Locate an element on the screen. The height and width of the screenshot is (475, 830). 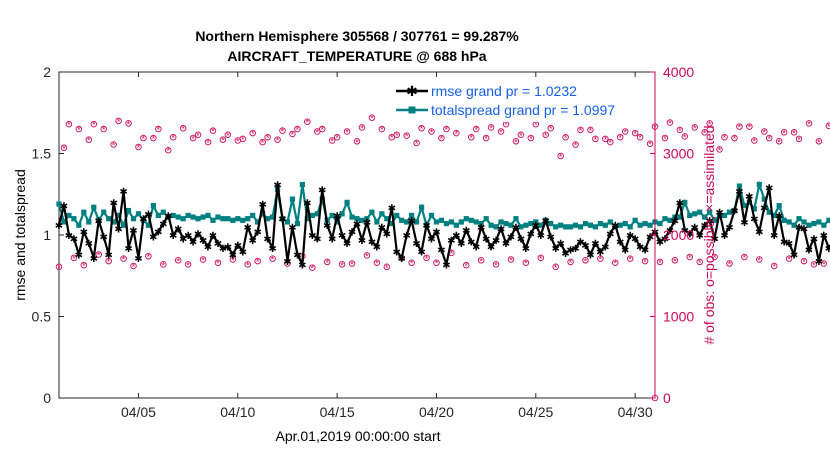
legend-spread-label: totalspread grand pr = 1.0997 is located at coordinates (523, 110).